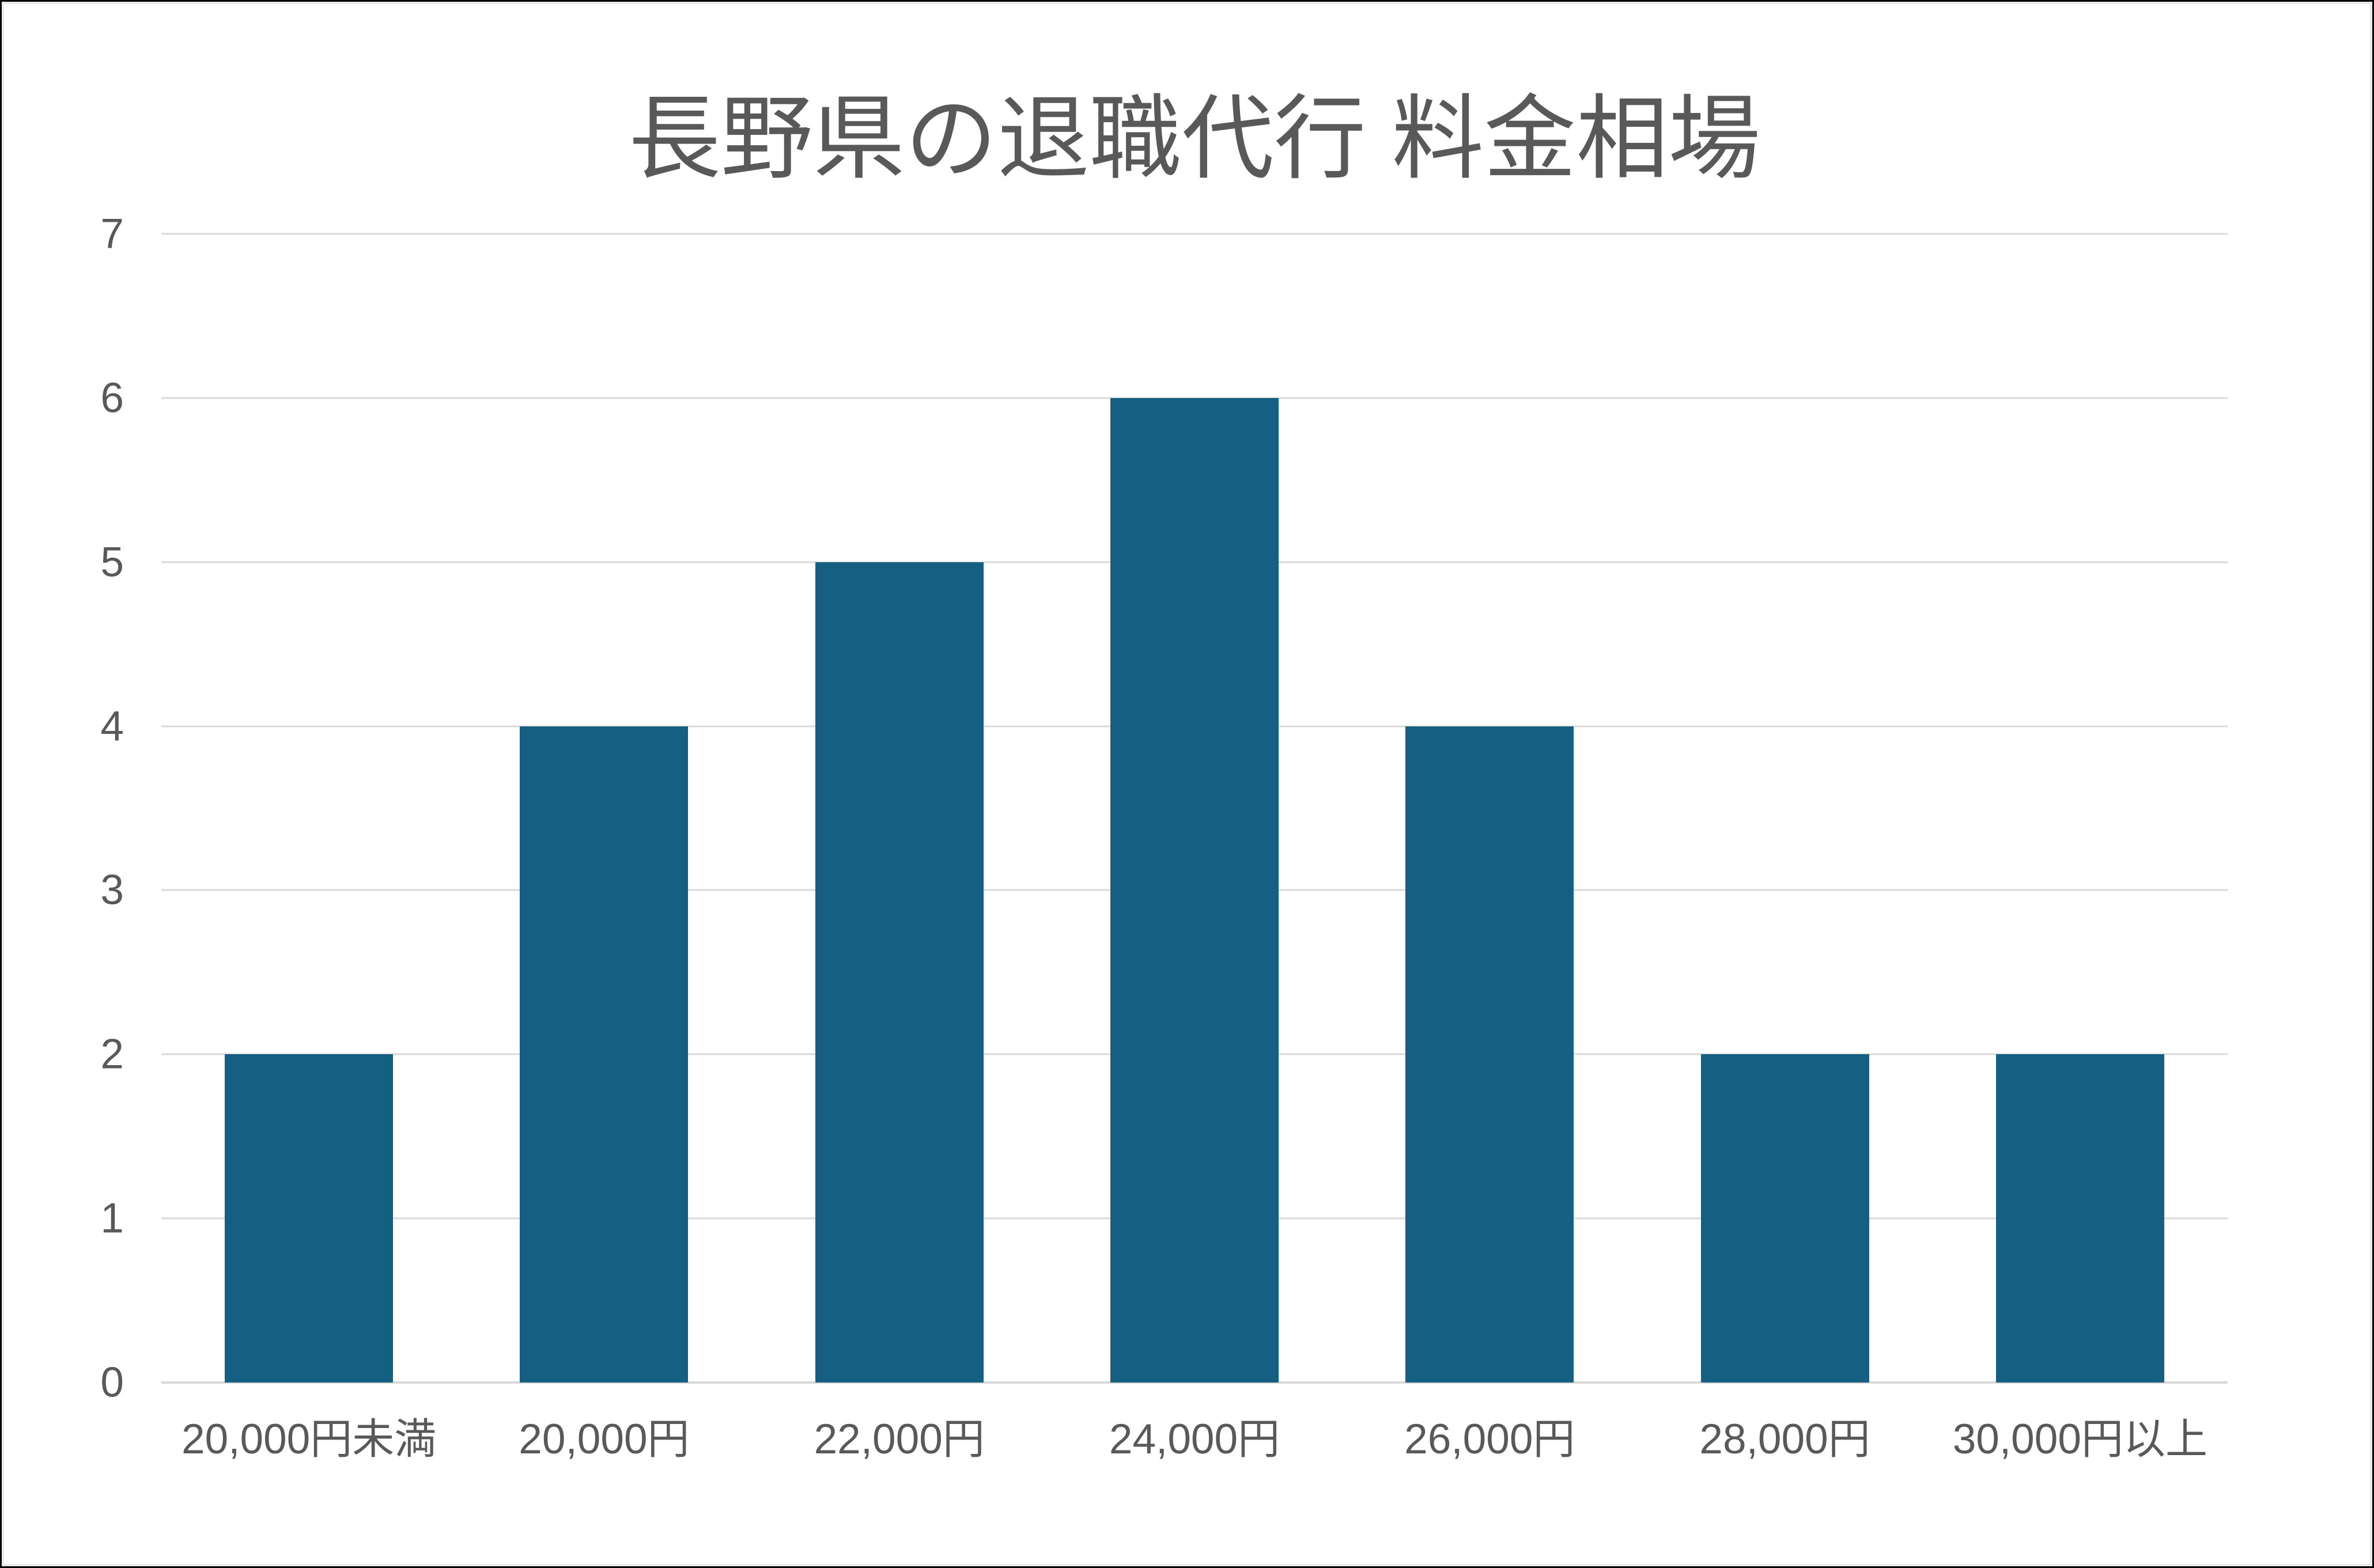  Describe the element at coordinates (1489, 1439) in the screenshot. I see `x-tick-label: 26,000円` at that location.